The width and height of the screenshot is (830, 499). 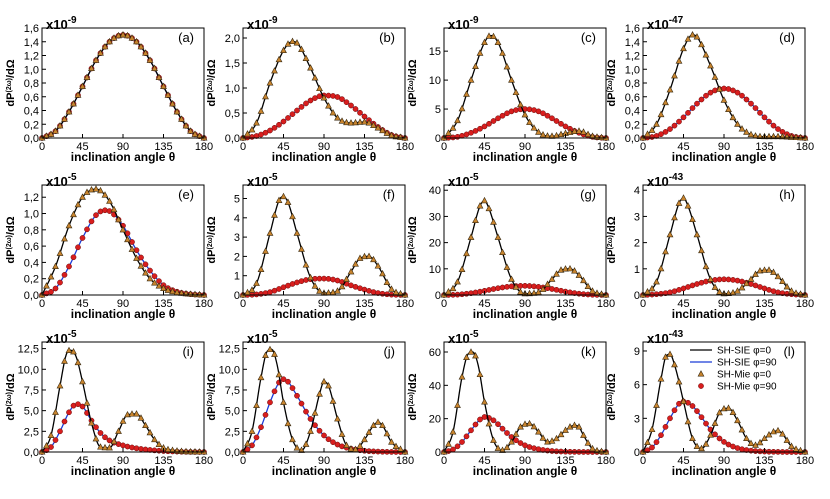 What do you see at coordinates (435, 217) in the screenshot?
I see `y-tick-label: 30` at bounding box center [435, 217].